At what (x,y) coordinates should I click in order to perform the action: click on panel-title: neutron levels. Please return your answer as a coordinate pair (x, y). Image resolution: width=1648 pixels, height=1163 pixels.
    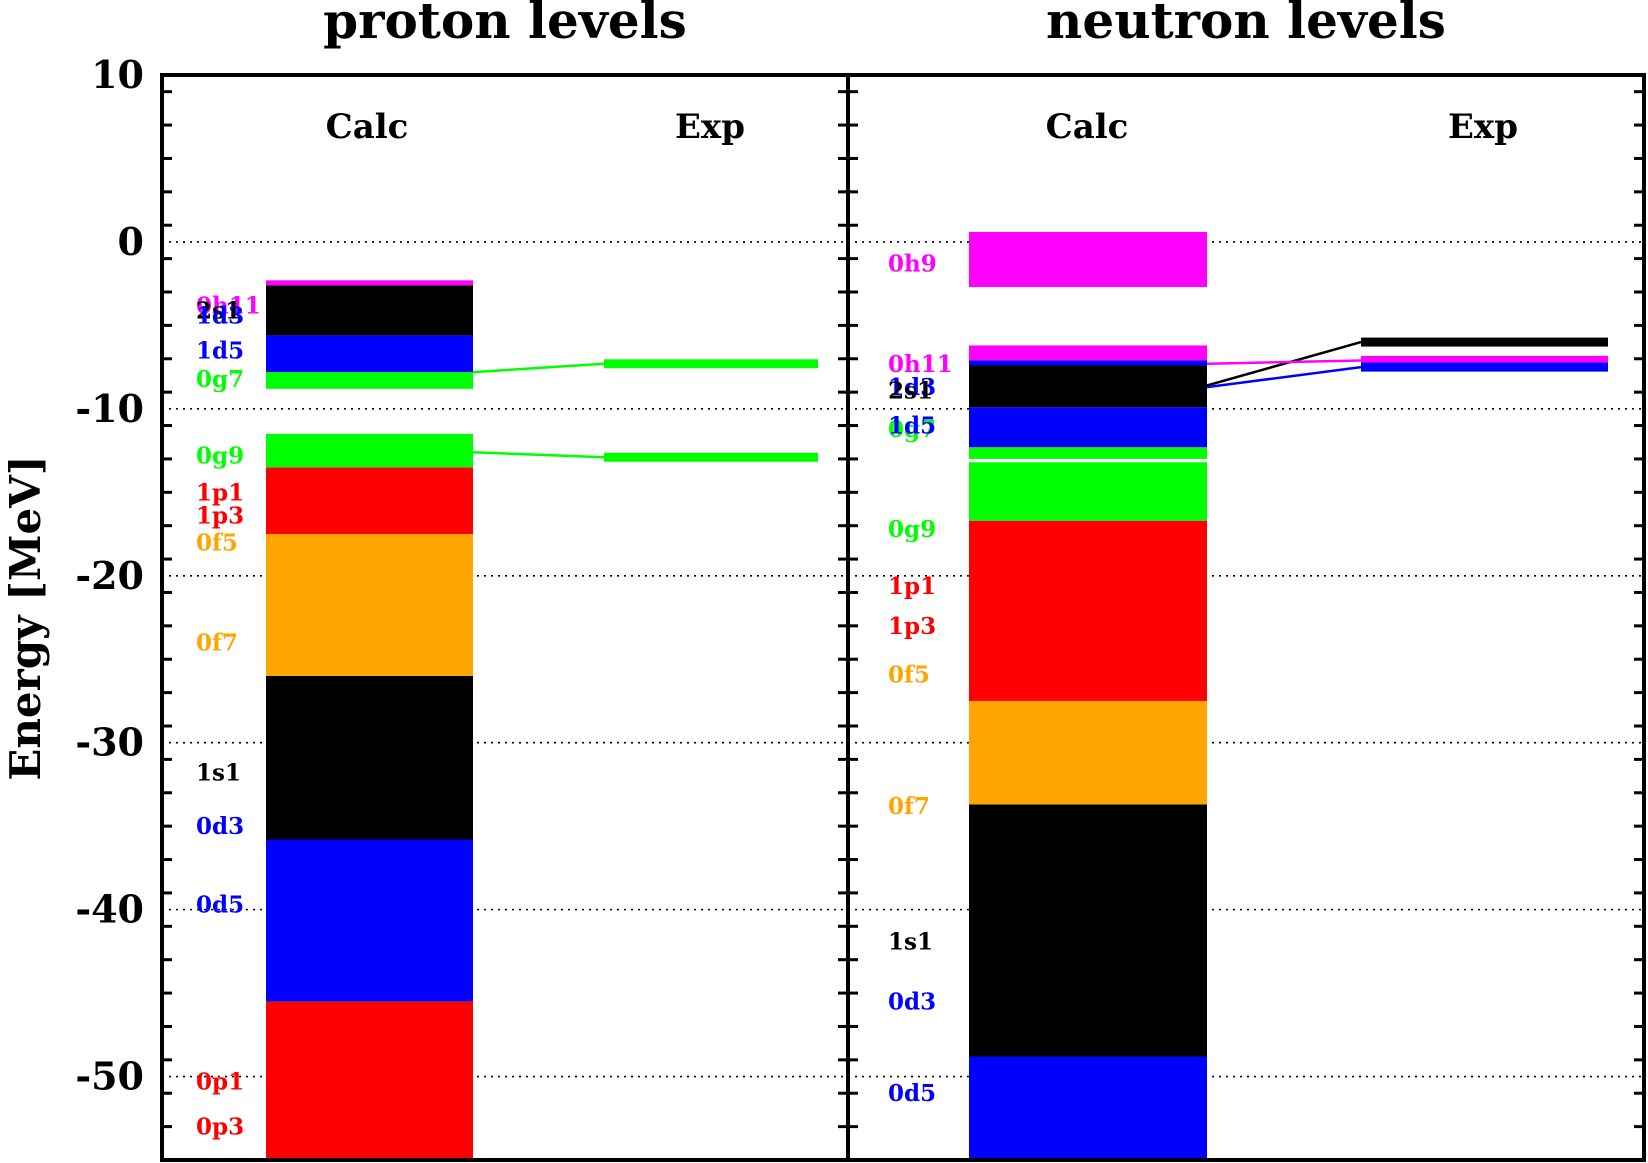
    Looking at the image, I should click on (1246, 25).